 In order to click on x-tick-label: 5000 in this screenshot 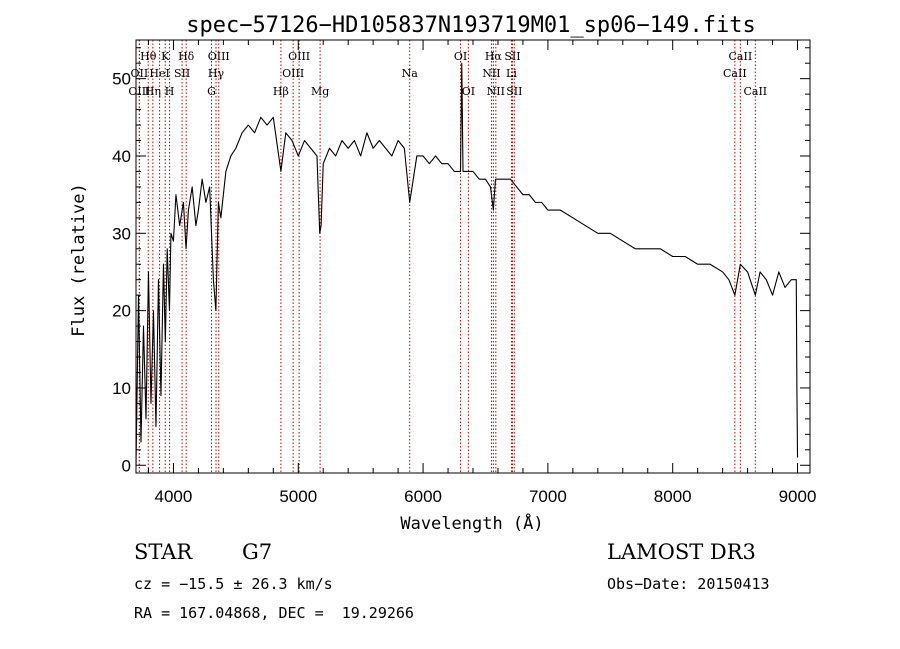, I will do `click(298, 496)`.